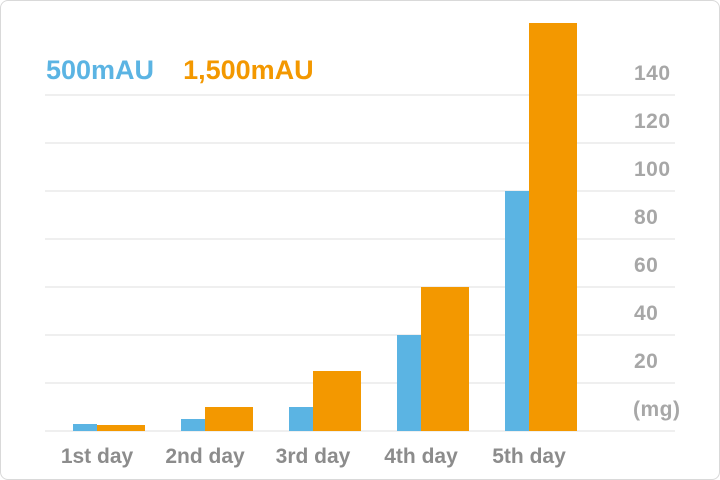  I want to click on y-axis-tick-label: 40, so click(646, 313).